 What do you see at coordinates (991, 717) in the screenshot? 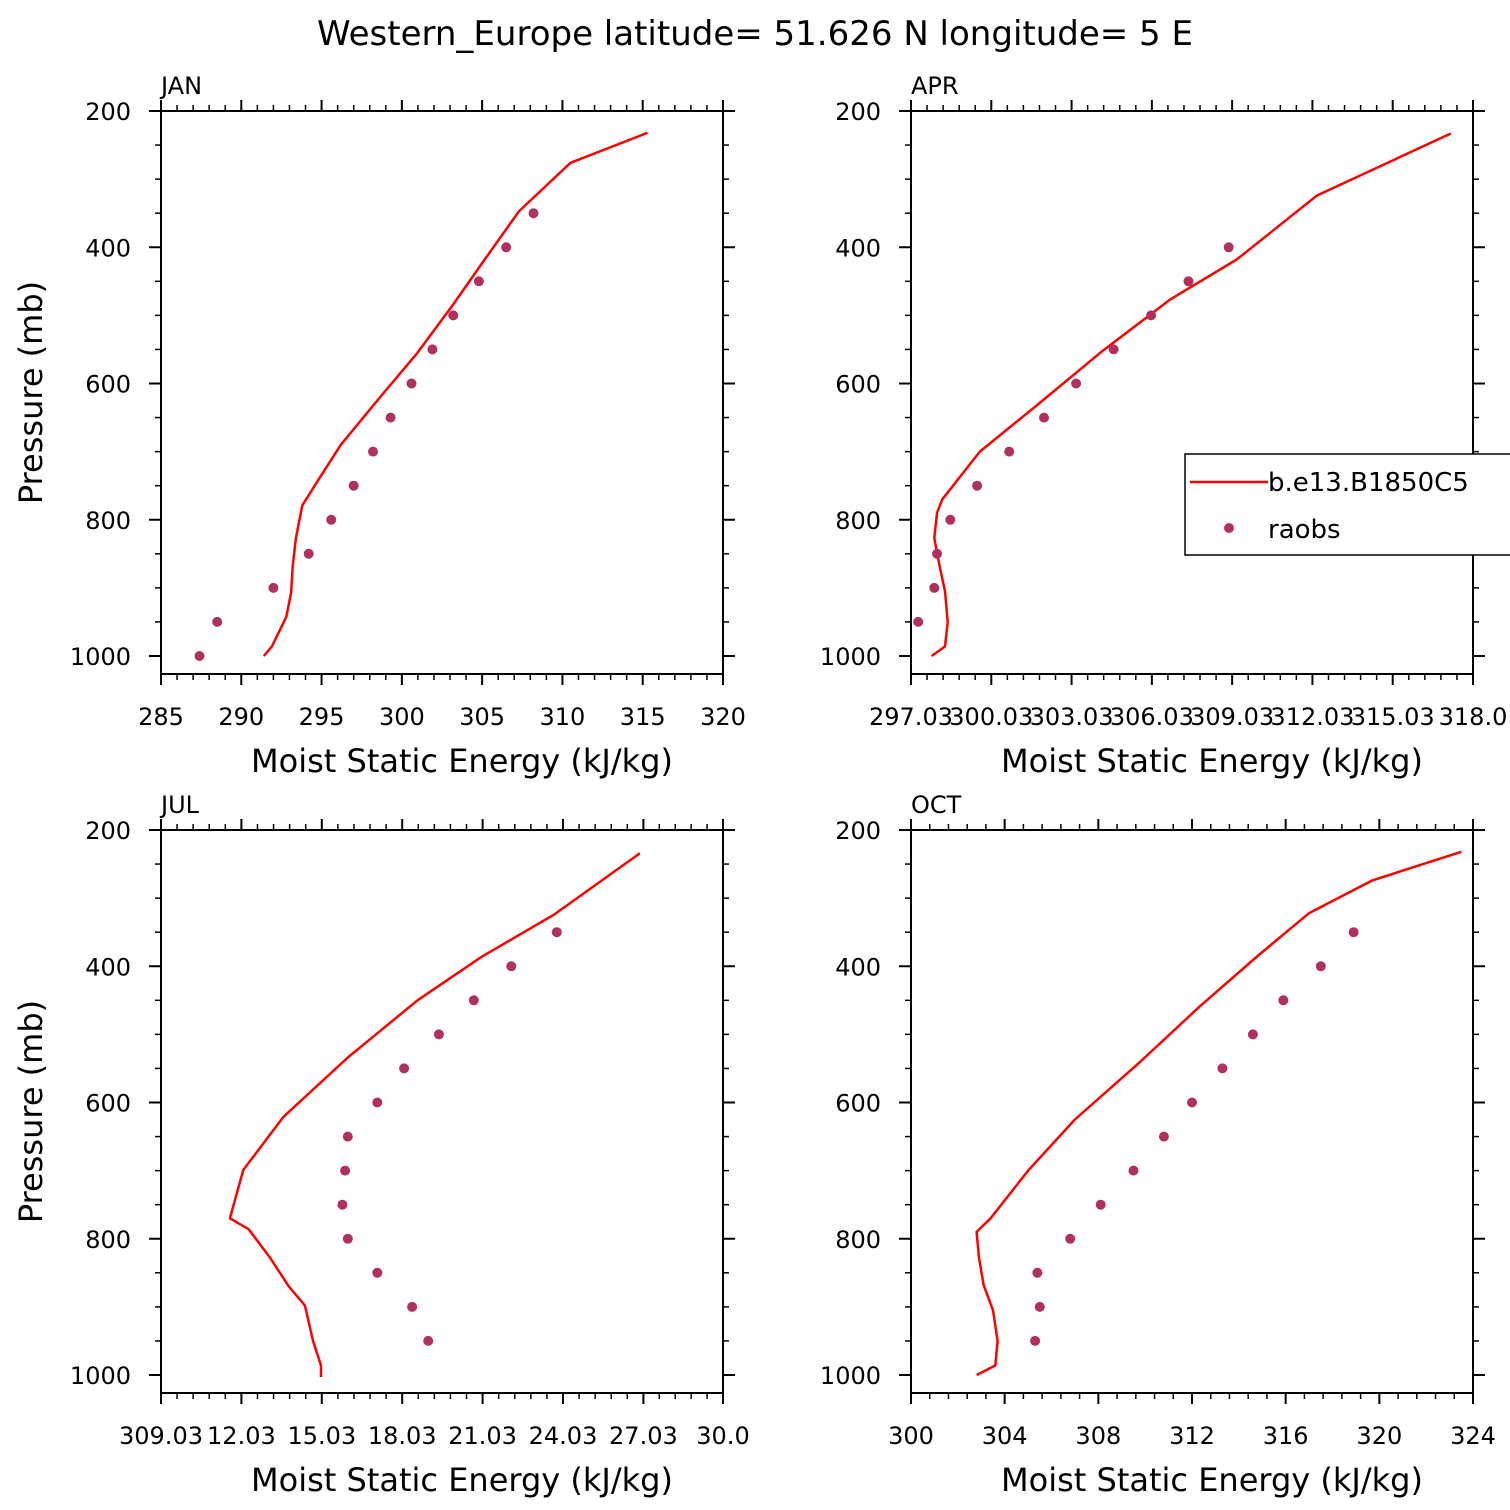
I see `x-tick-label: 300.03` at bounding box center [991, 717].